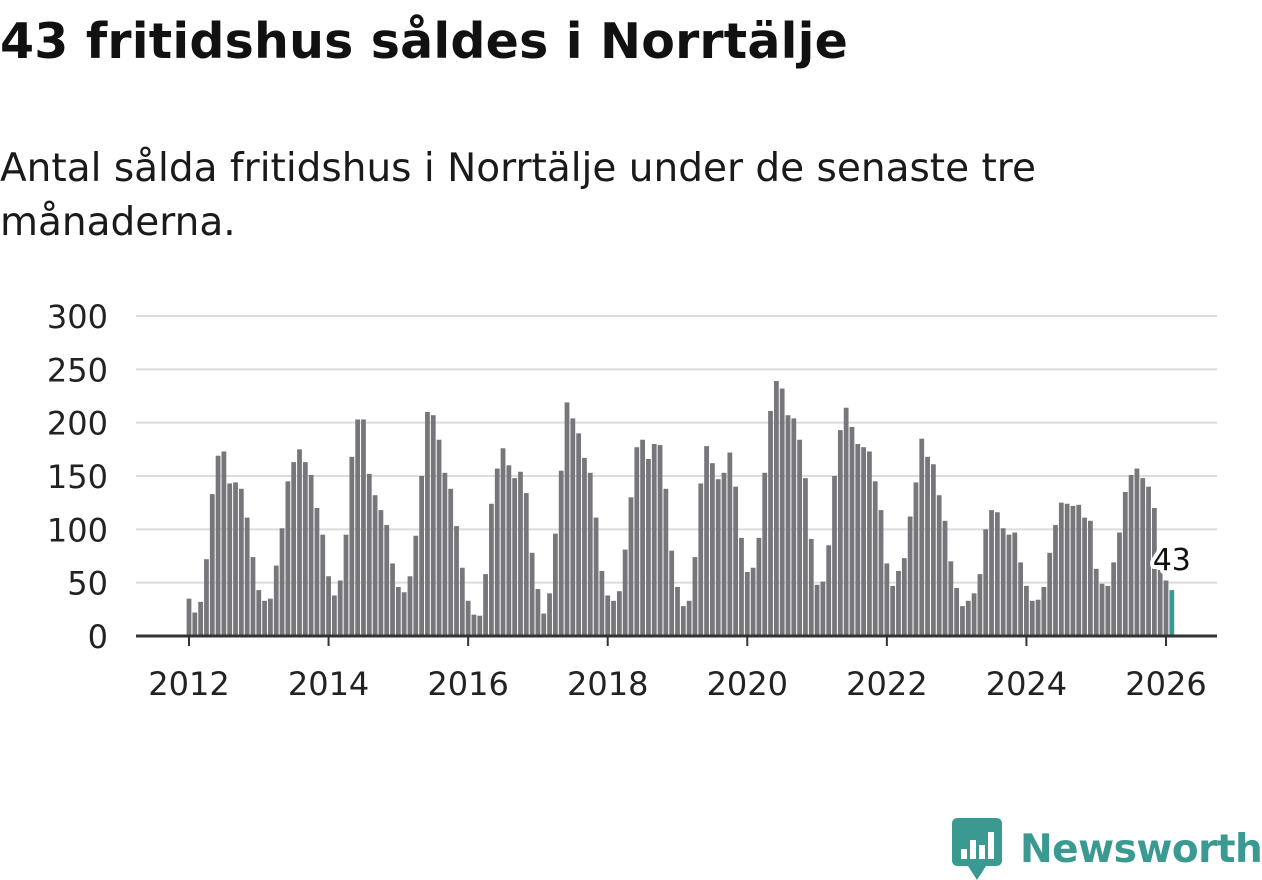  I want to click on brand-logo: Newsworthy, so click(1107, 849).